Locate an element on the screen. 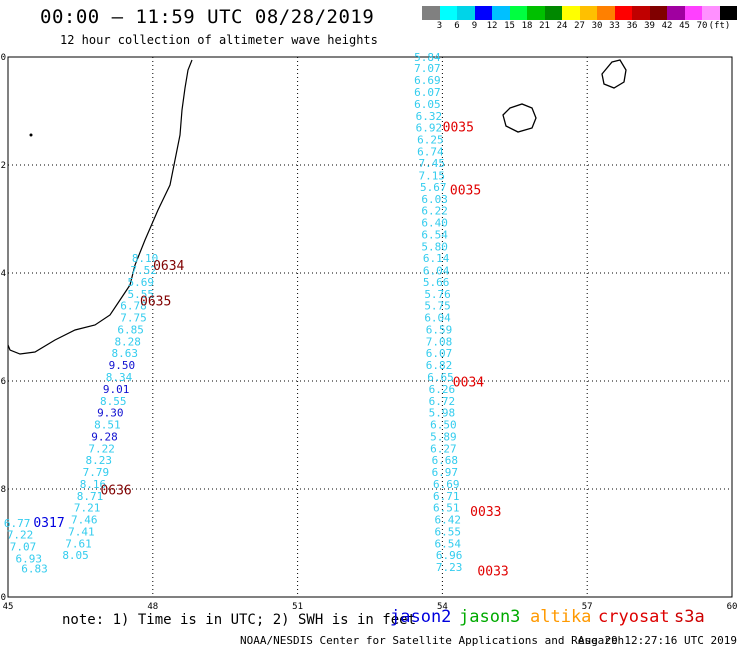  wave-height-label: 6.40 is located at coordinates (434, 223).